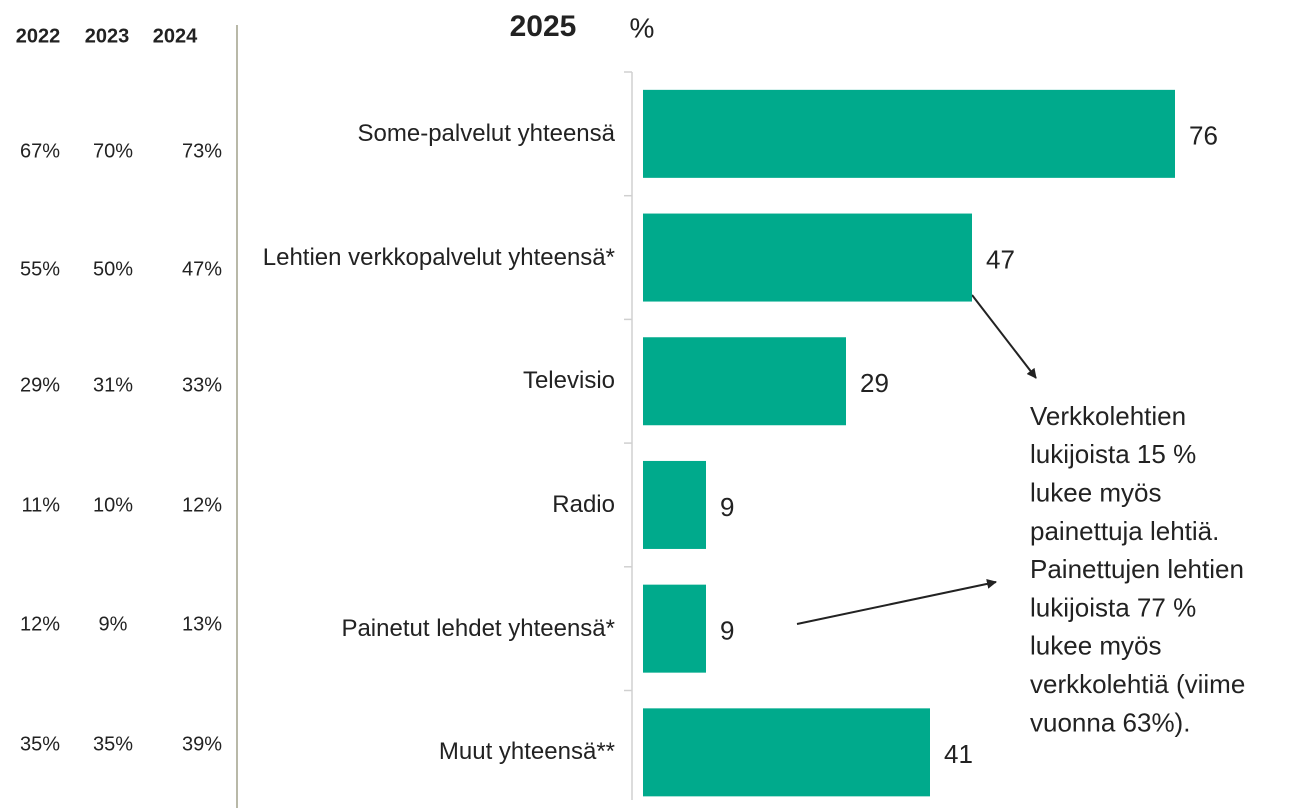  Describe the element at coordinates (202, 269) in the screenshot. I see `history-cell: 47%` at that location.